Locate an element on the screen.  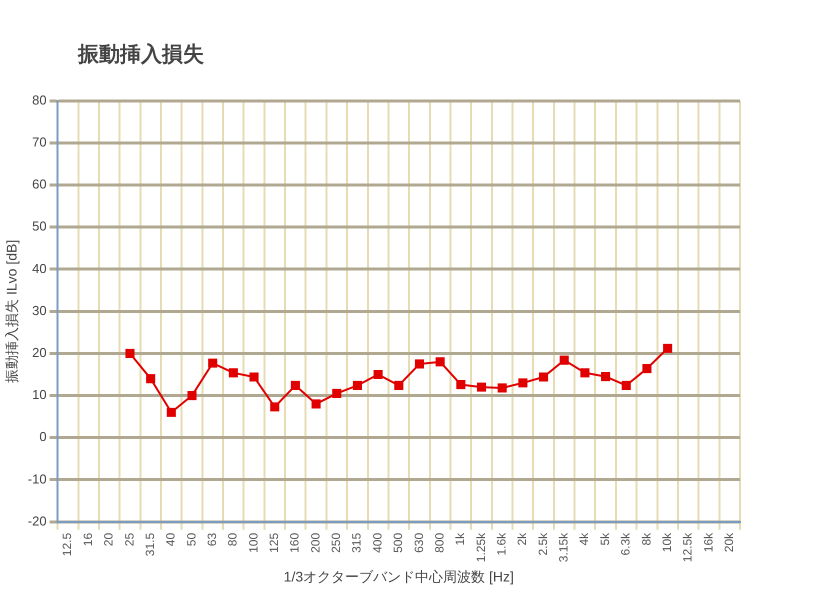
y-tick-label: 70 is located at coordinates (39, 142).